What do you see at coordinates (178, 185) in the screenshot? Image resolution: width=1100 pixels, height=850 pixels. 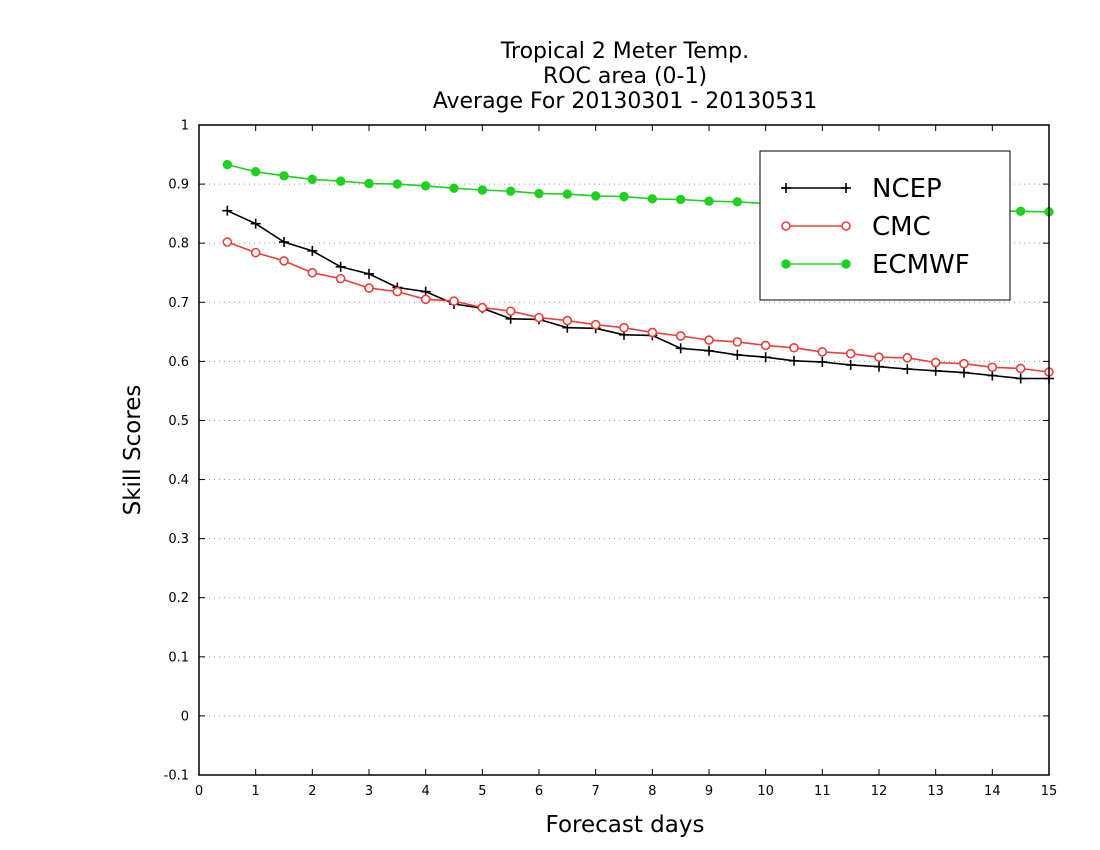 I see `y-tick-label: 0.9` at bounding box center [178, 185].